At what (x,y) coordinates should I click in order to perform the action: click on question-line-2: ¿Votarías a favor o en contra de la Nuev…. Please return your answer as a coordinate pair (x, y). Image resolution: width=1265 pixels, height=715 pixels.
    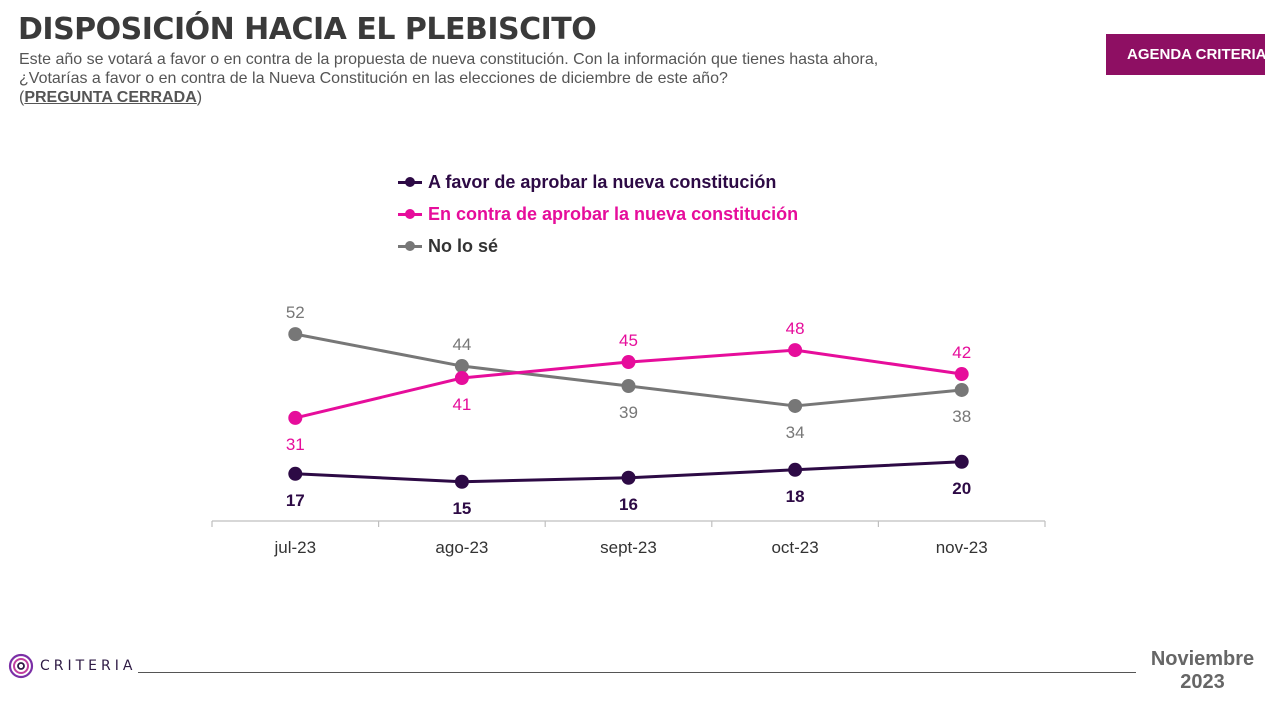
    Looking at the image, I should click on (373, 78).